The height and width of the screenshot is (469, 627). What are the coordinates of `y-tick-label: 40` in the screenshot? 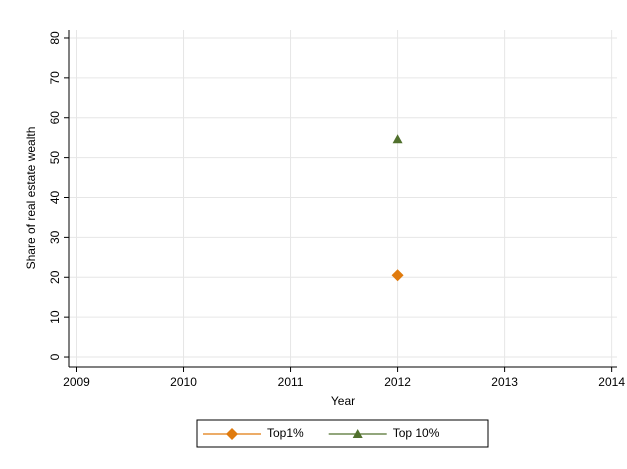 It's located at (55, 198).